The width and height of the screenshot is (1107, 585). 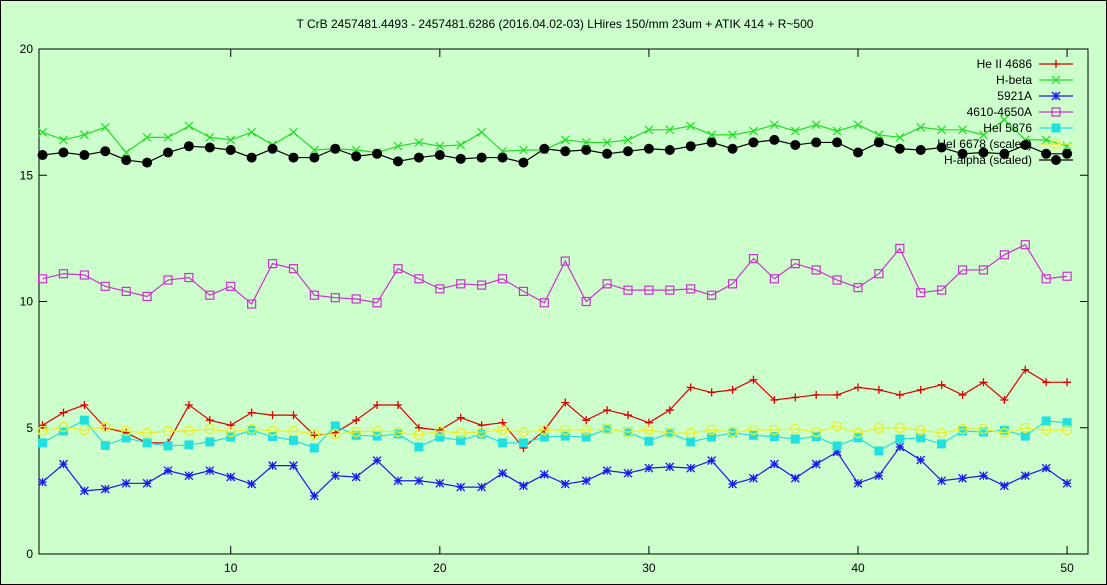 What do you see at coordinates (29, 428) in the screenshot?
I see `y-tick-label: 5` at bounding box center [29, 428].